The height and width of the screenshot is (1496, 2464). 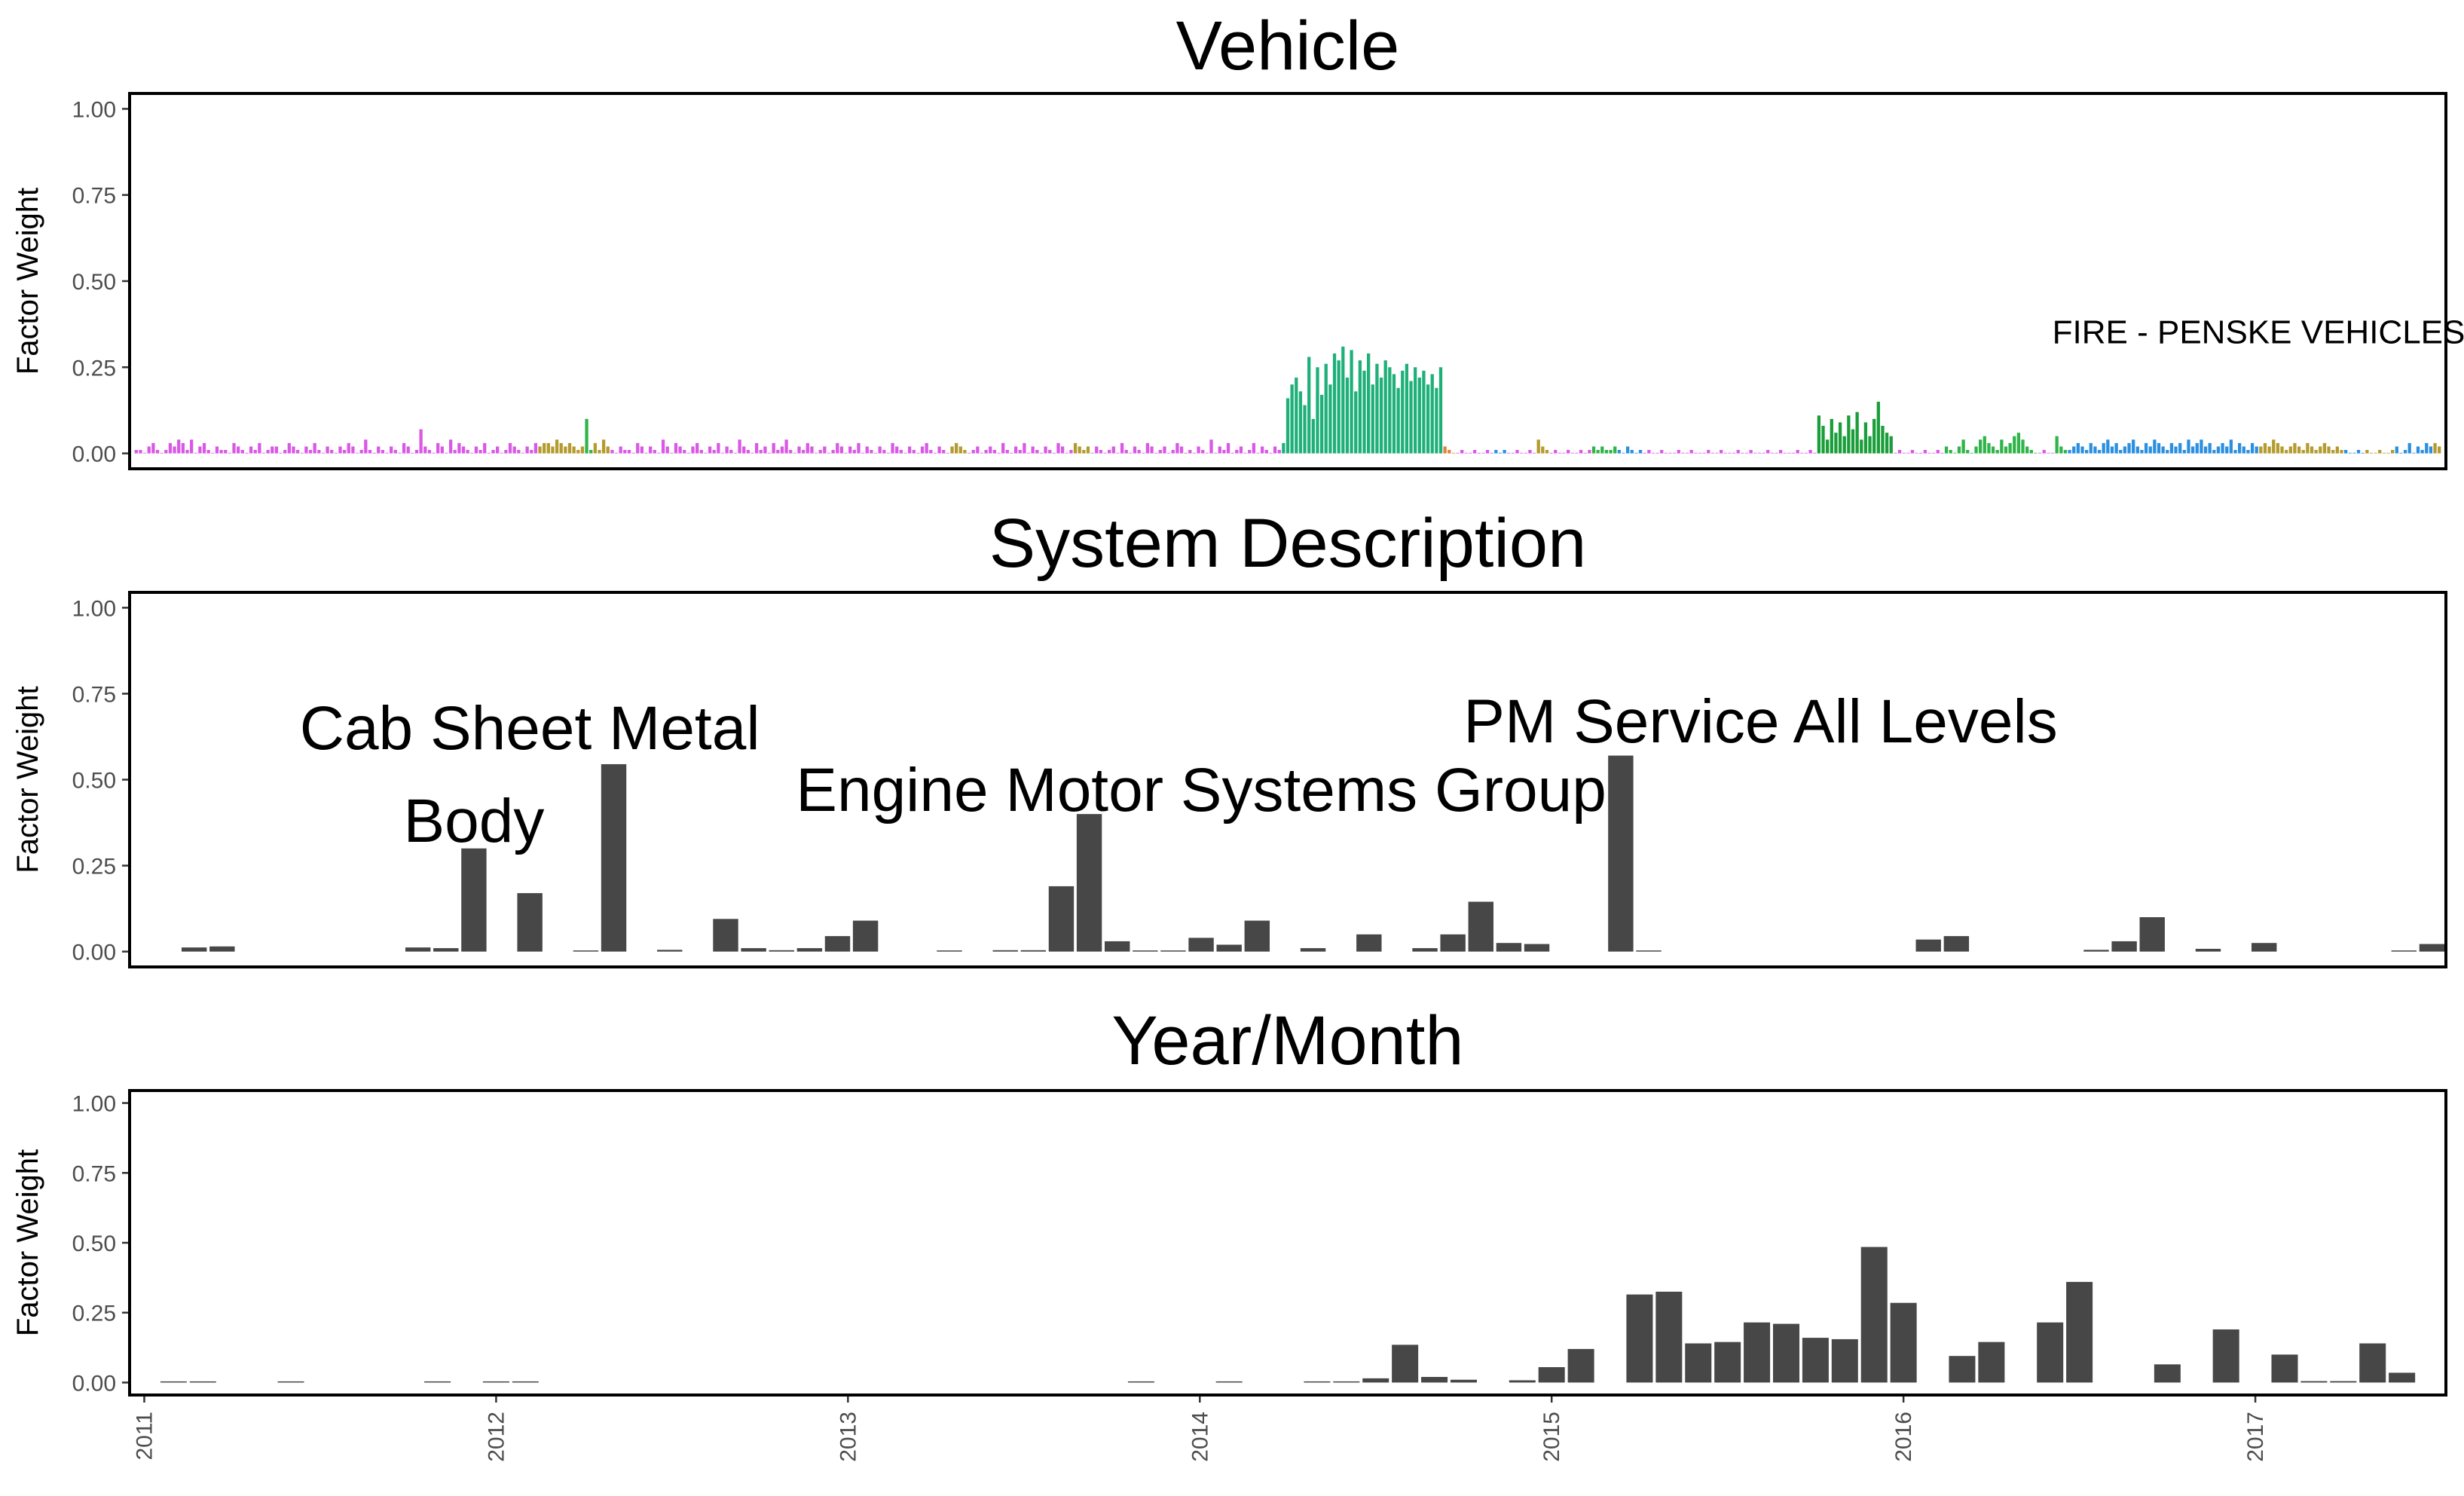 I want to click on annotation: Body, so click(x=473, y=821).